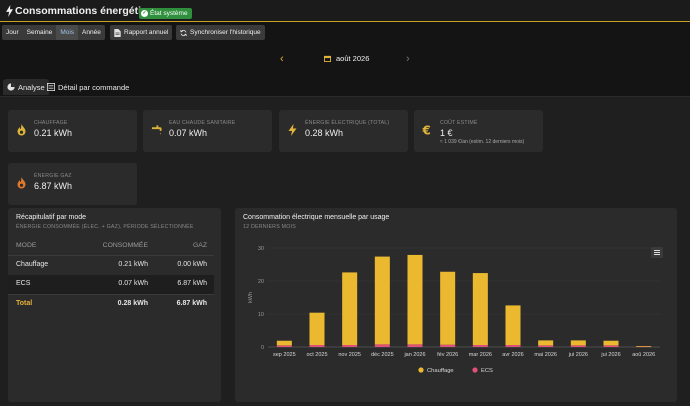  Describe the element at coordinates (347, 123) in the screenshot. I see `kpi-label: ÉNERGIE ÉLECTRIQUE (TOTAL)` at that location.